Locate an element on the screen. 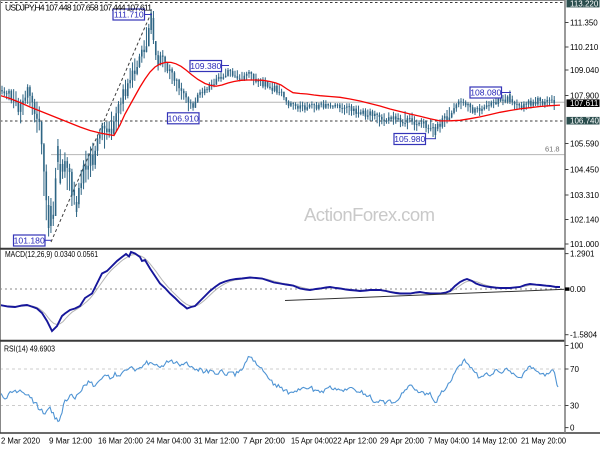 This screenshot has width=600, height=455. svg-text: 61.8 is located at coordinates (552, 149).